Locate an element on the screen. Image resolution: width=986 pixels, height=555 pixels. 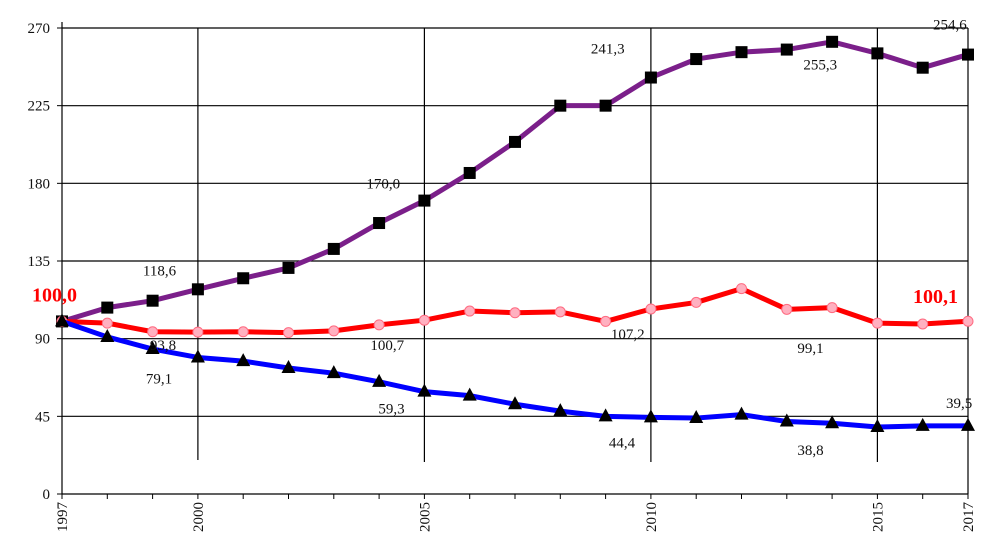
data-label: 44,4 is located at coordinates (622, 443).